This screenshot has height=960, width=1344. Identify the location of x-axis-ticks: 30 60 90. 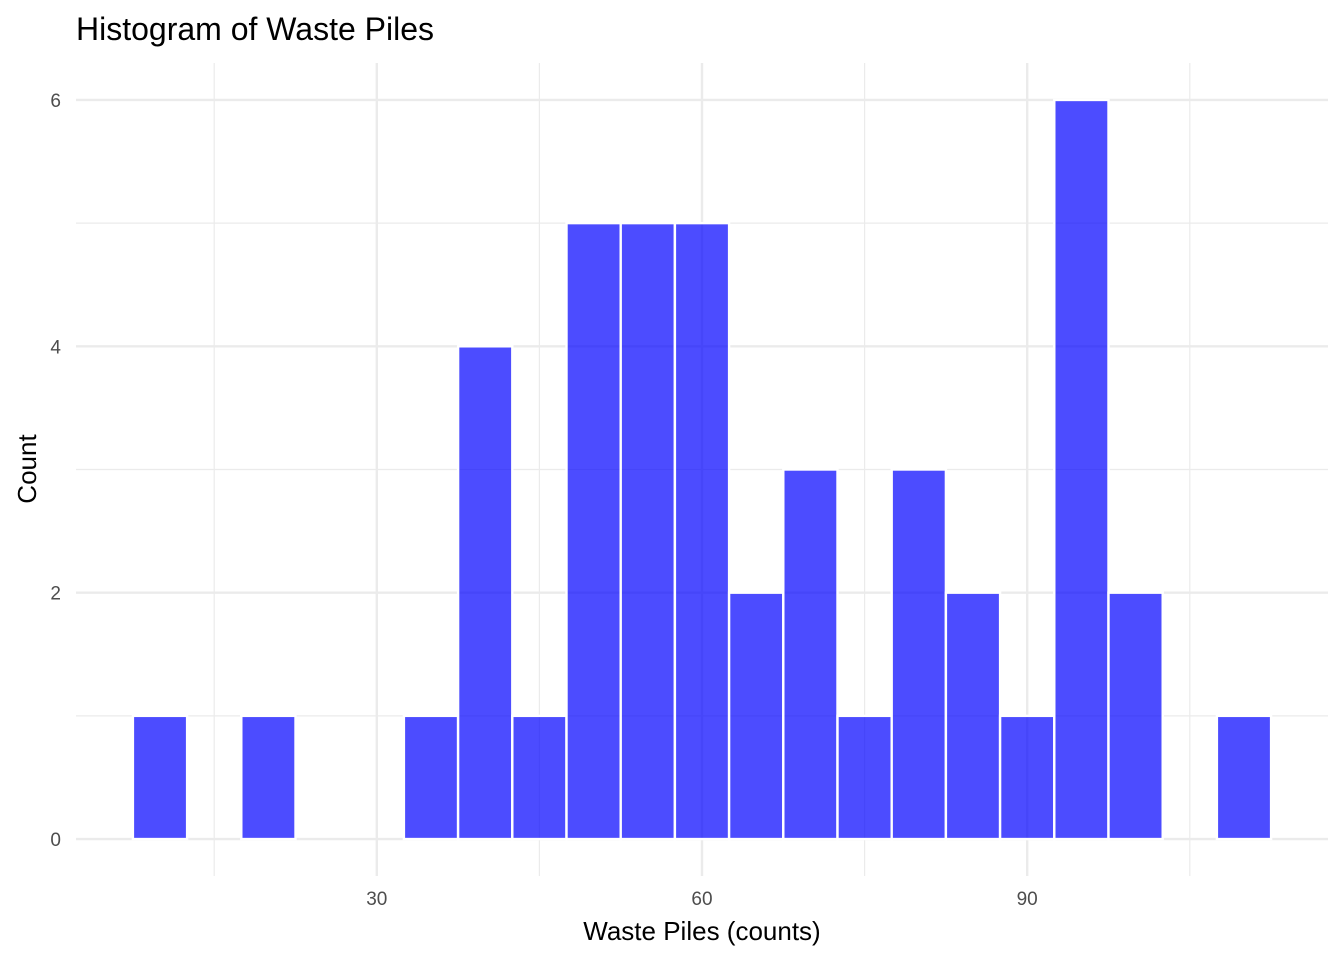
(702, 899).